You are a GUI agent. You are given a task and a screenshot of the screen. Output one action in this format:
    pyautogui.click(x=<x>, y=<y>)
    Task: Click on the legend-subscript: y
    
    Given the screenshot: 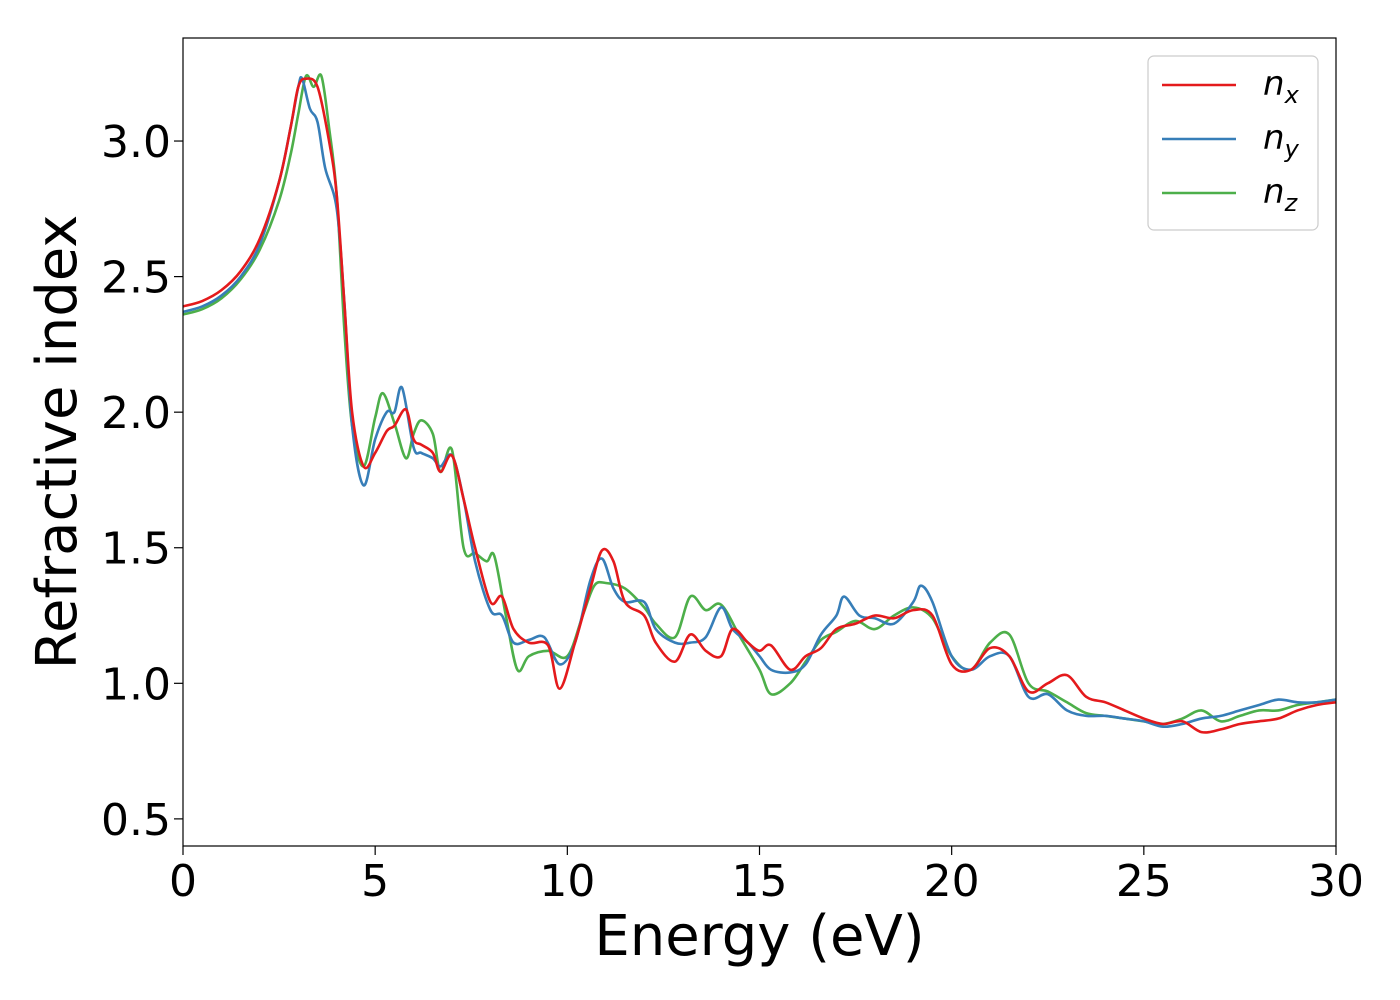 What is the action you would take?
    pyautogui.click(x=1292, y=149)
    